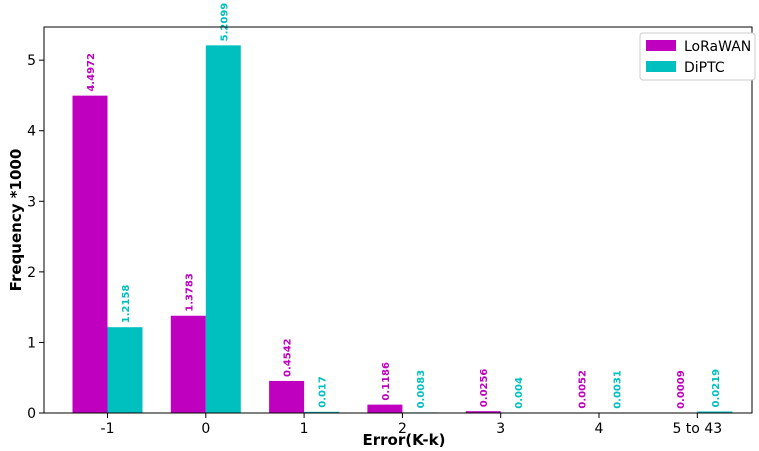 The height and width of the screenshot is (451, 759). I want to click on x-axis-title: Error(K-k), so click(404, 440).